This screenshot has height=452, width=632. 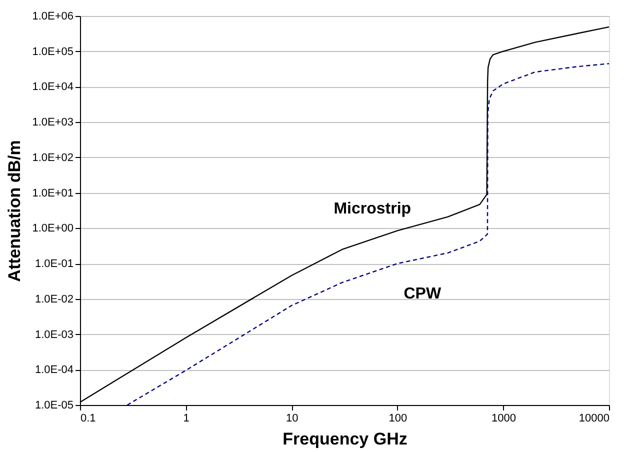 I want to click on x-tick-label: 0.1, so click(x=88, y=418).